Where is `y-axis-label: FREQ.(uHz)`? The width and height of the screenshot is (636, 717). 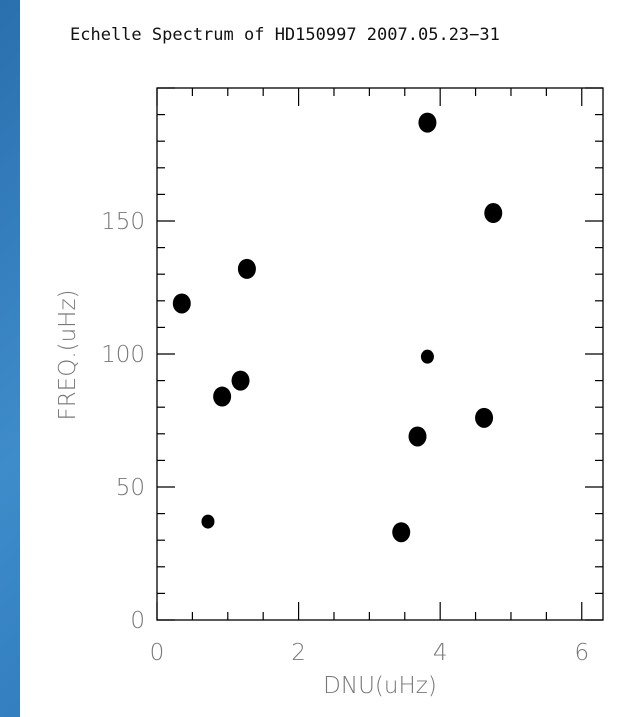 y-axis-label: FREQ.(uHz) is located at coordinates (68, 354).